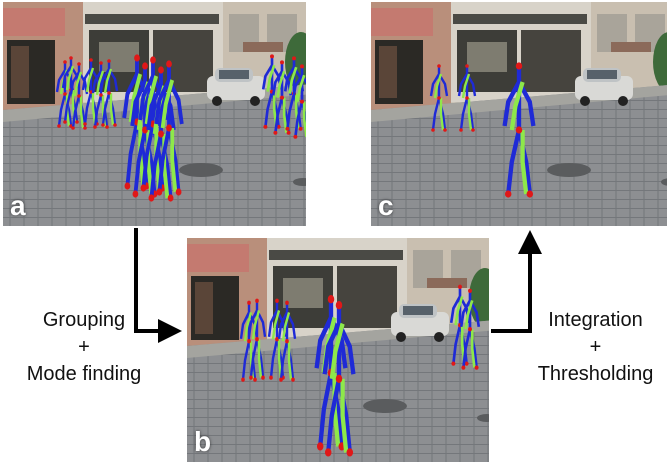 This screenshot has width=667, height=463. I want to click on step-label-line: Grouping, so click(84, 320).